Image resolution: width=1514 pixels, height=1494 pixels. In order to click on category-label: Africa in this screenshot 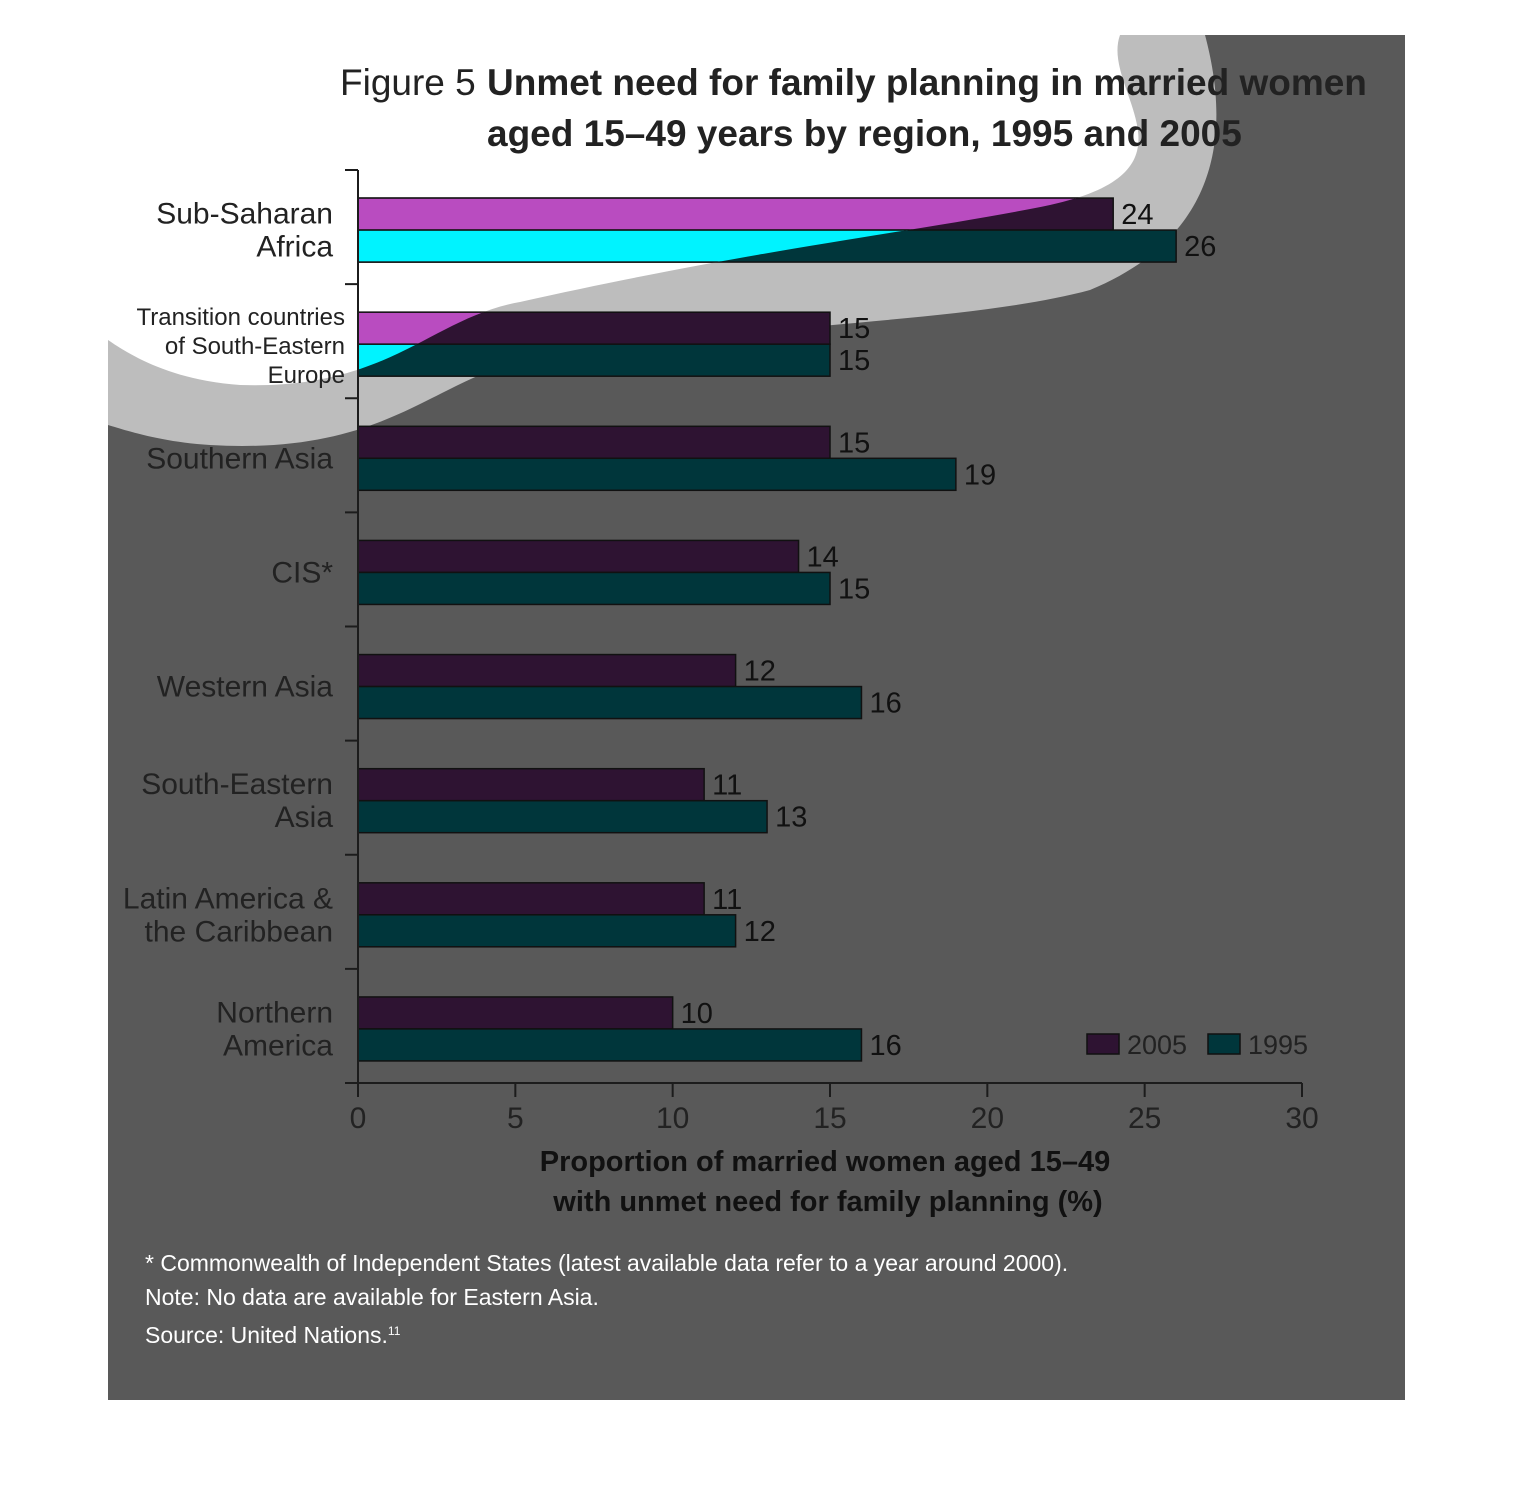, I will do `click(294, 247)`.